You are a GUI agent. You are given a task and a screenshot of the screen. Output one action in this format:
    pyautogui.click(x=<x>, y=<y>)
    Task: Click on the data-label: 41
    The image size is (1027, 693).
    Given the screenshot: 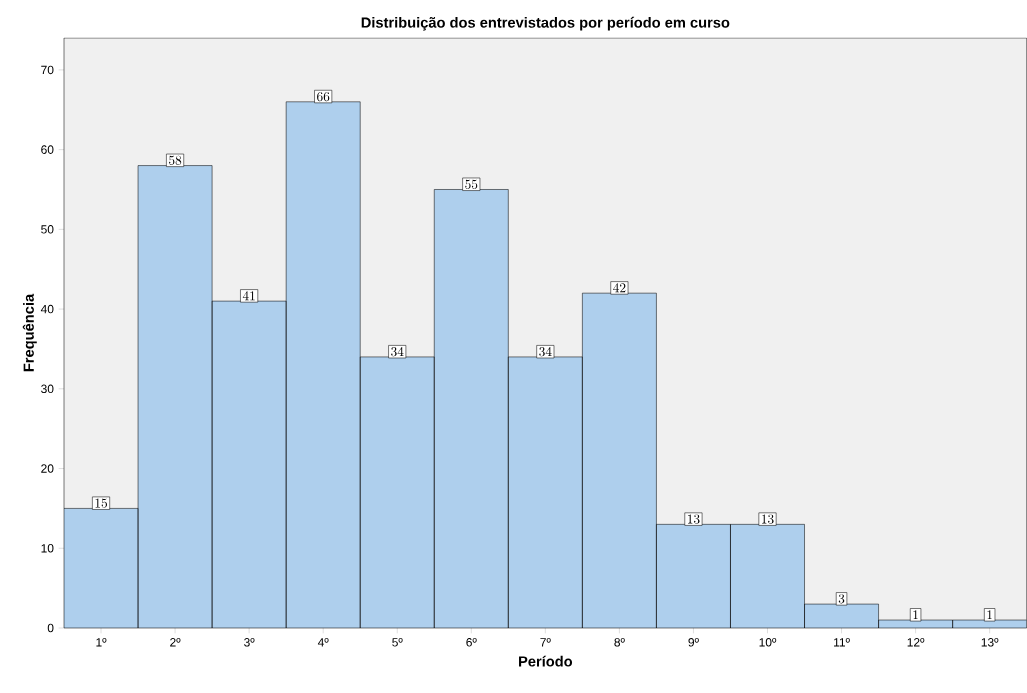 What is the action you would take?
    pyautogui.click(x=248, y=296)
    